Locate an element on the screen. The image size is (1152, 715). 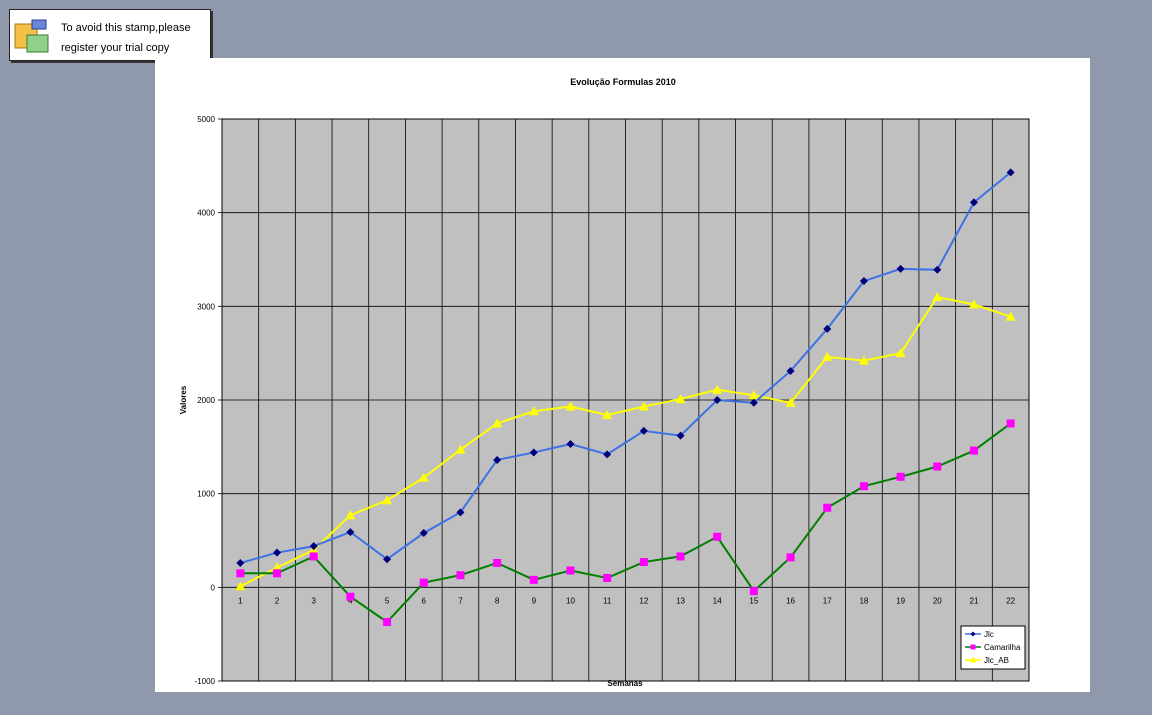
x-tick-label: 12 is located at coordinates (643, 600).